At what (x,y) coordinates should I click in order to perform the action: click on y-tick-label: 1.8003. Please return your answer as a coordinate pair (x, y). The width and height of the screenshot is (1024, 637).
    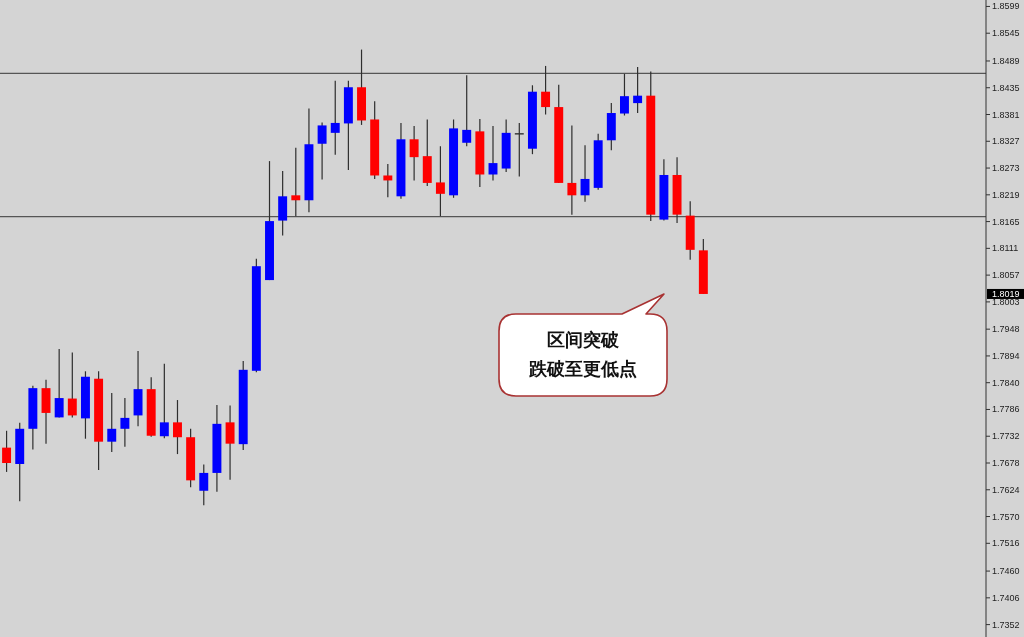
    Looking at the image, I should click on (1006, 301).